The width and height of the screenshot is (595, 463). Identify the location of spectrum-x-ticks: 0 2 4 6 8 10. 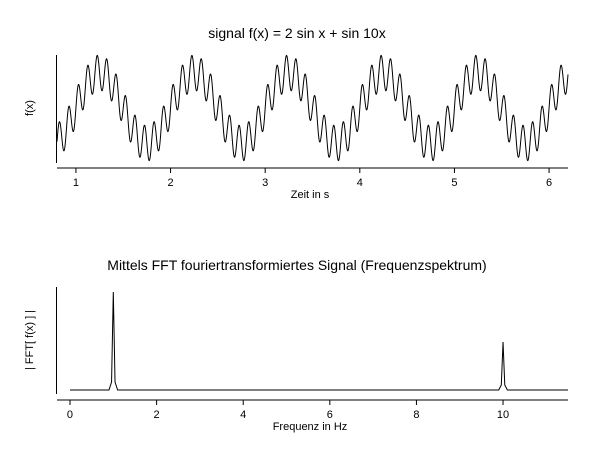
(288, 410).